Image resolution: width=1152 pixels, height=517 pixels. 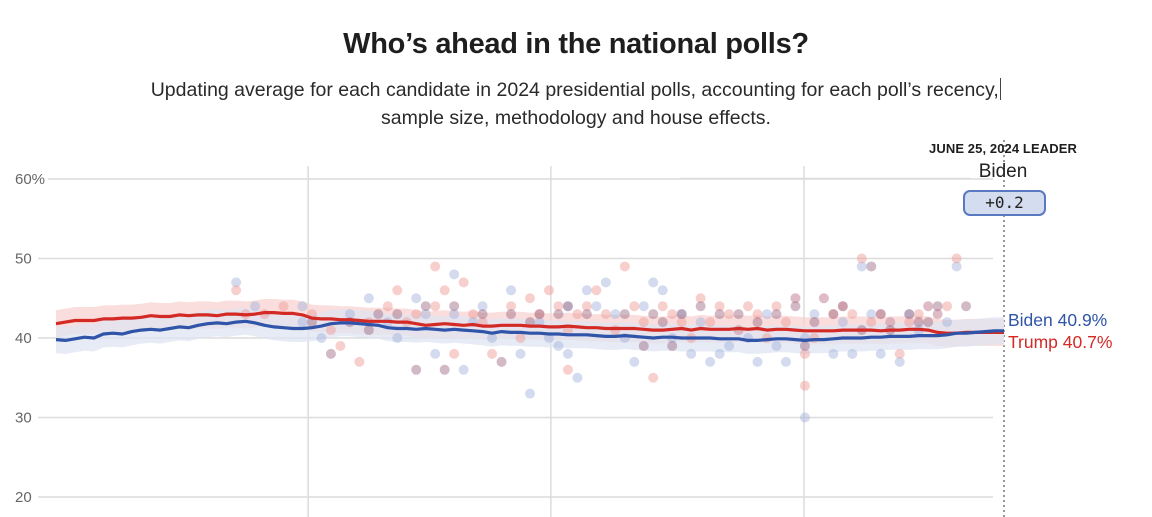 What do you see at coordinates (1000, 89) in the screenshot?
I see `text-cursor` at bounding box center [1000, 89].